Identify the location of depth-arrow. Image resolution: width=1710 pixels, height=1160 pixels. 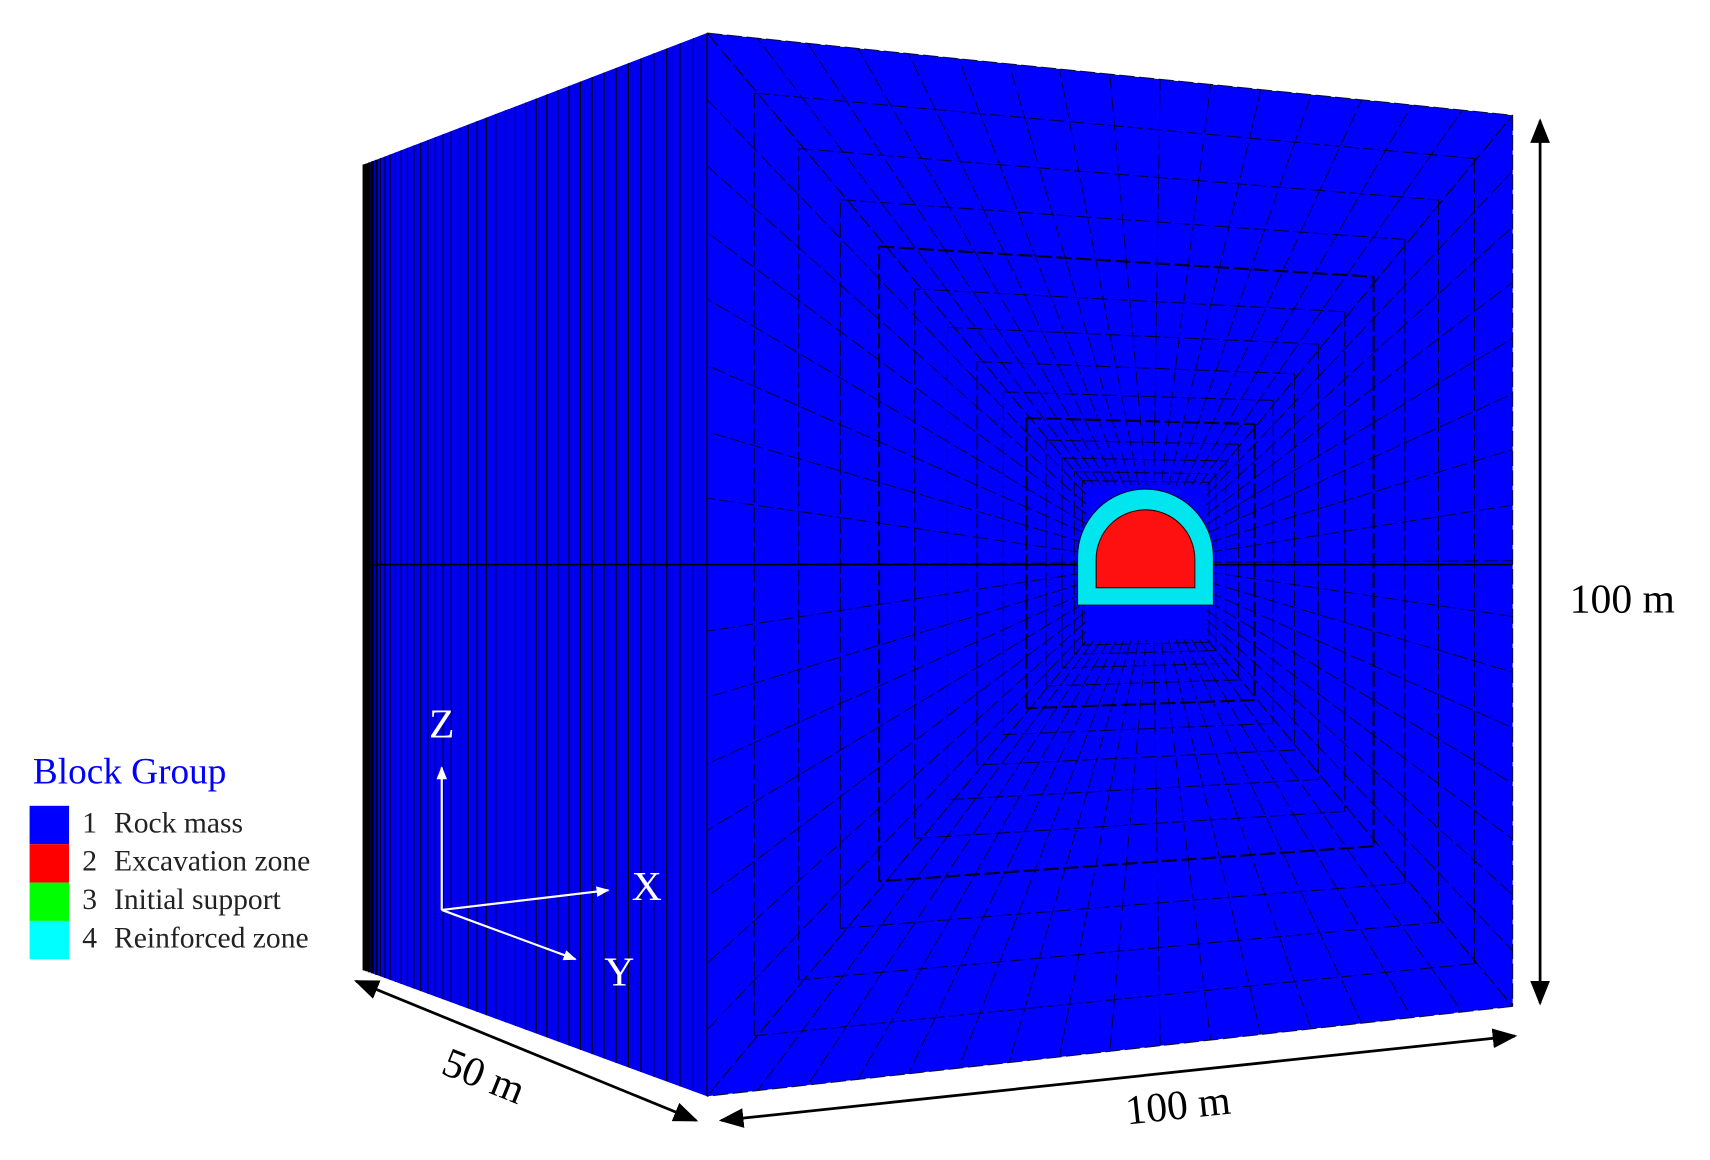
(526, 1050).